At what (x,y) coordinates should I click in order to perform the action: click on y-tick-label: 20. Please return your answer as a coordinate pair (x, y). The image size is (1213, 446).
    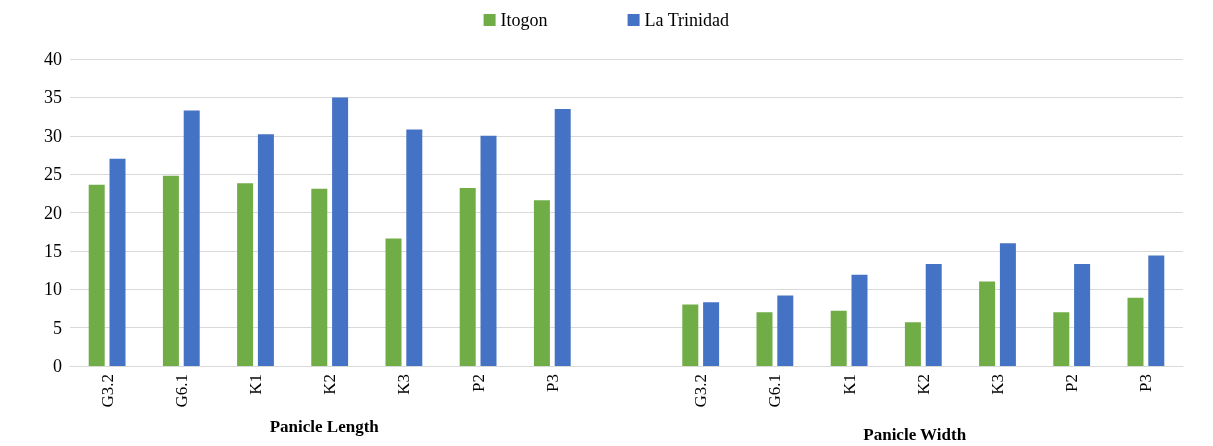
    Looking at the image, I should click on (53, 212).